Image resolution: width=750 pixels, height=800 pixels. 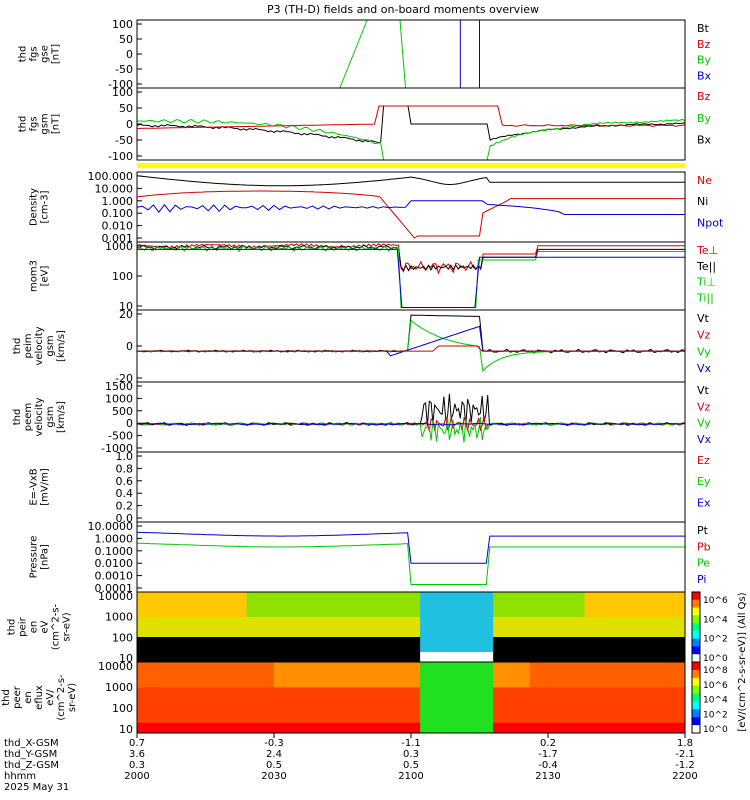 What do you see at coordinates (704, 140) in the screenshot?
I see `fgs_gsm-legend-2: Bx` at bounding box center [704, 140].